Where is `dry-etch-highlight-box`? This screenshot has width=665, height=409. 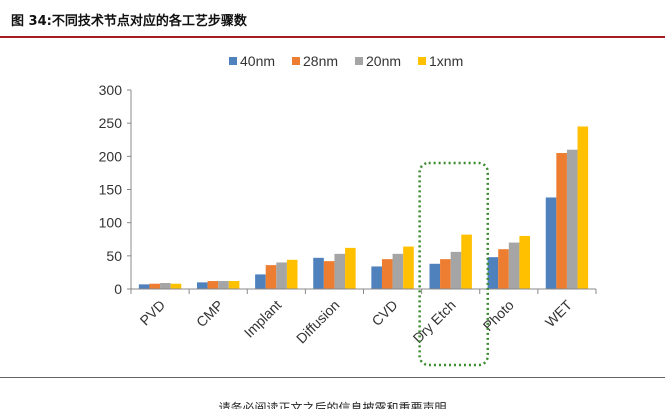 dry-etch-highlight-box is located at coordinates (453, 264).